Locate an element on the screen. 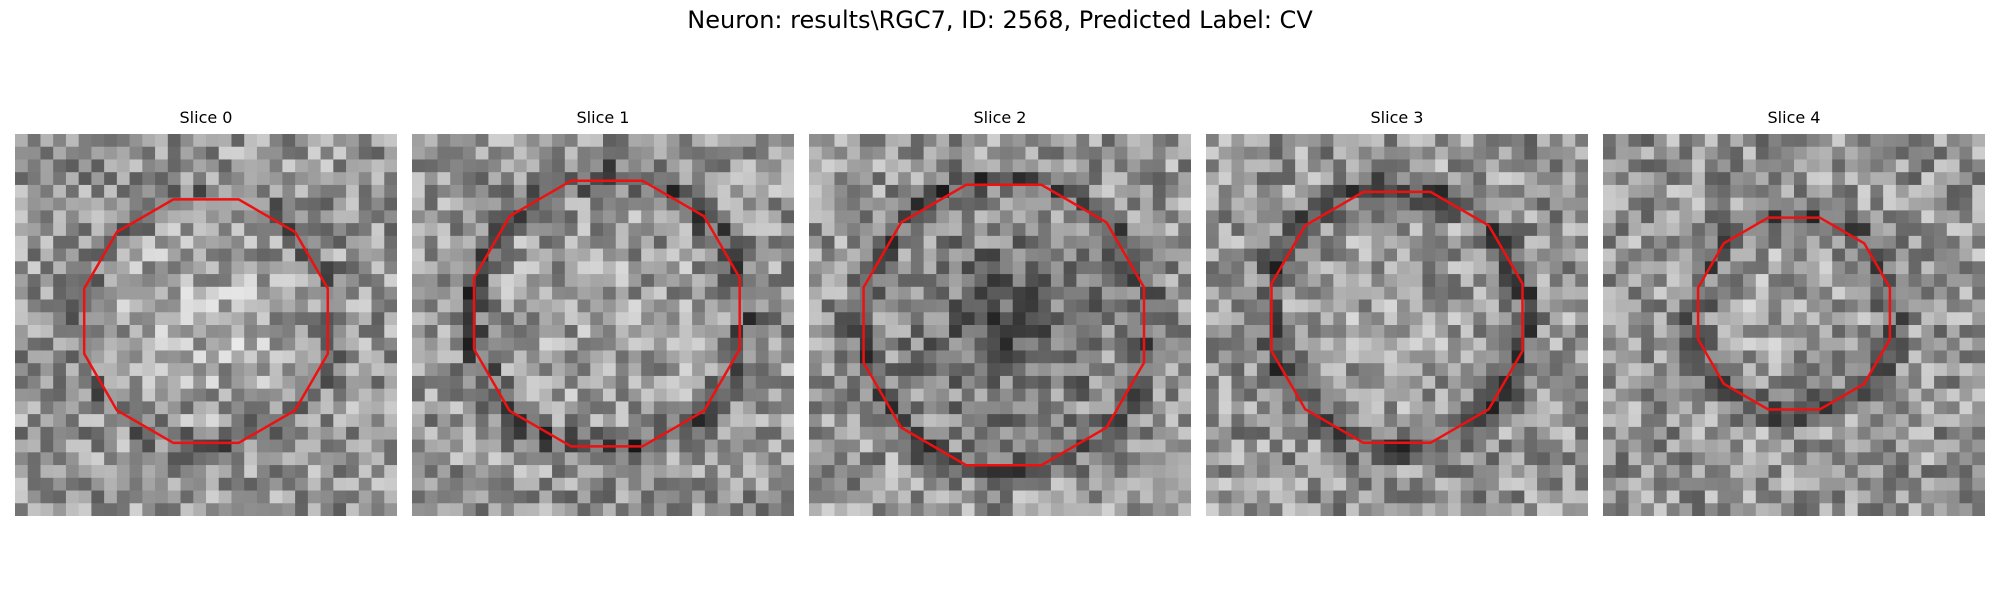 The width and height of the screenshot is (2000, 600). slice-title-0: Slice 0 is located at coordinates (206, 117).